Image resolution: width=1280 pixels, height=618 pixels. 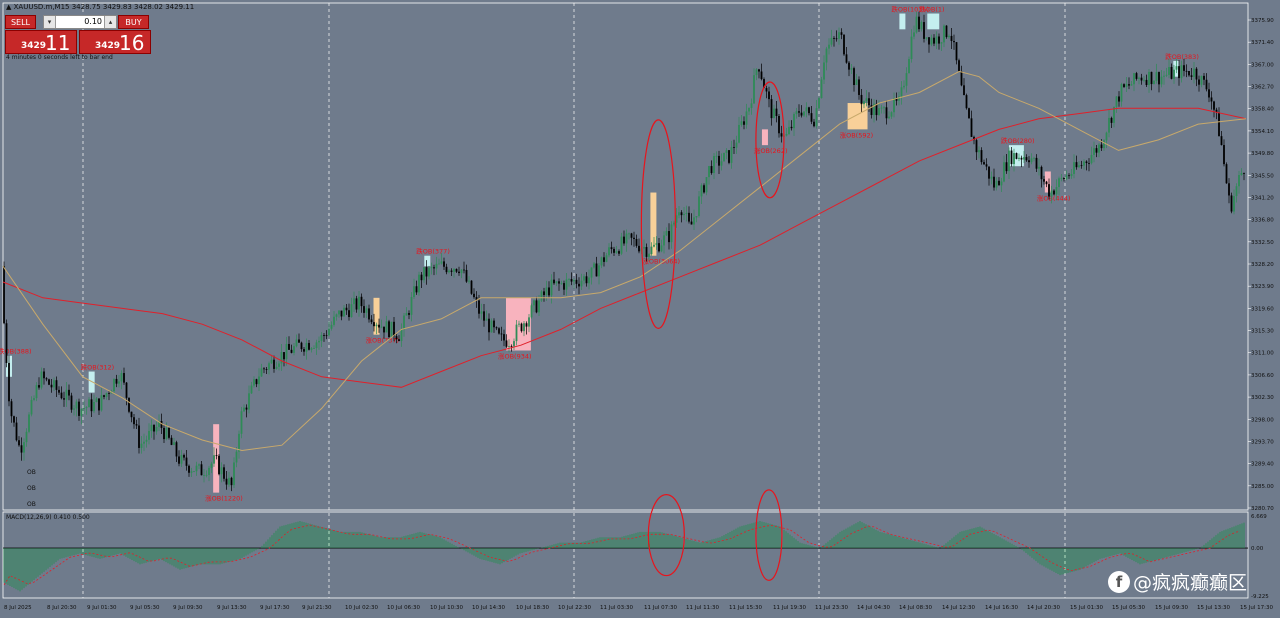 What do you see at coordinates (80, 22) in the screenshot?
I see `lot-size-input: ▾ 0.10 ▴` at bounding box center [80, 22].